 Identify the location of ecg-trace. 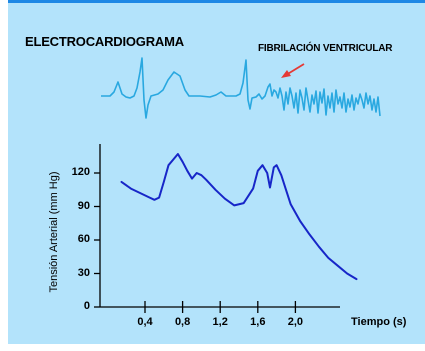
(241, 88).